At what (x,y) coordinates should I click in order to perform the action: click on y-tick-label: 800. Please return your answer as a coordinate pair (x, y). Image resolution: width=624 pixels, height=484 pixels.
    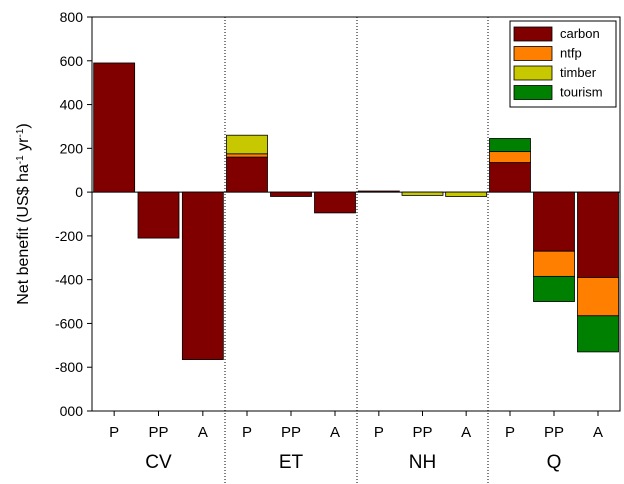
    Looking at the image, I should click on (72, 17).